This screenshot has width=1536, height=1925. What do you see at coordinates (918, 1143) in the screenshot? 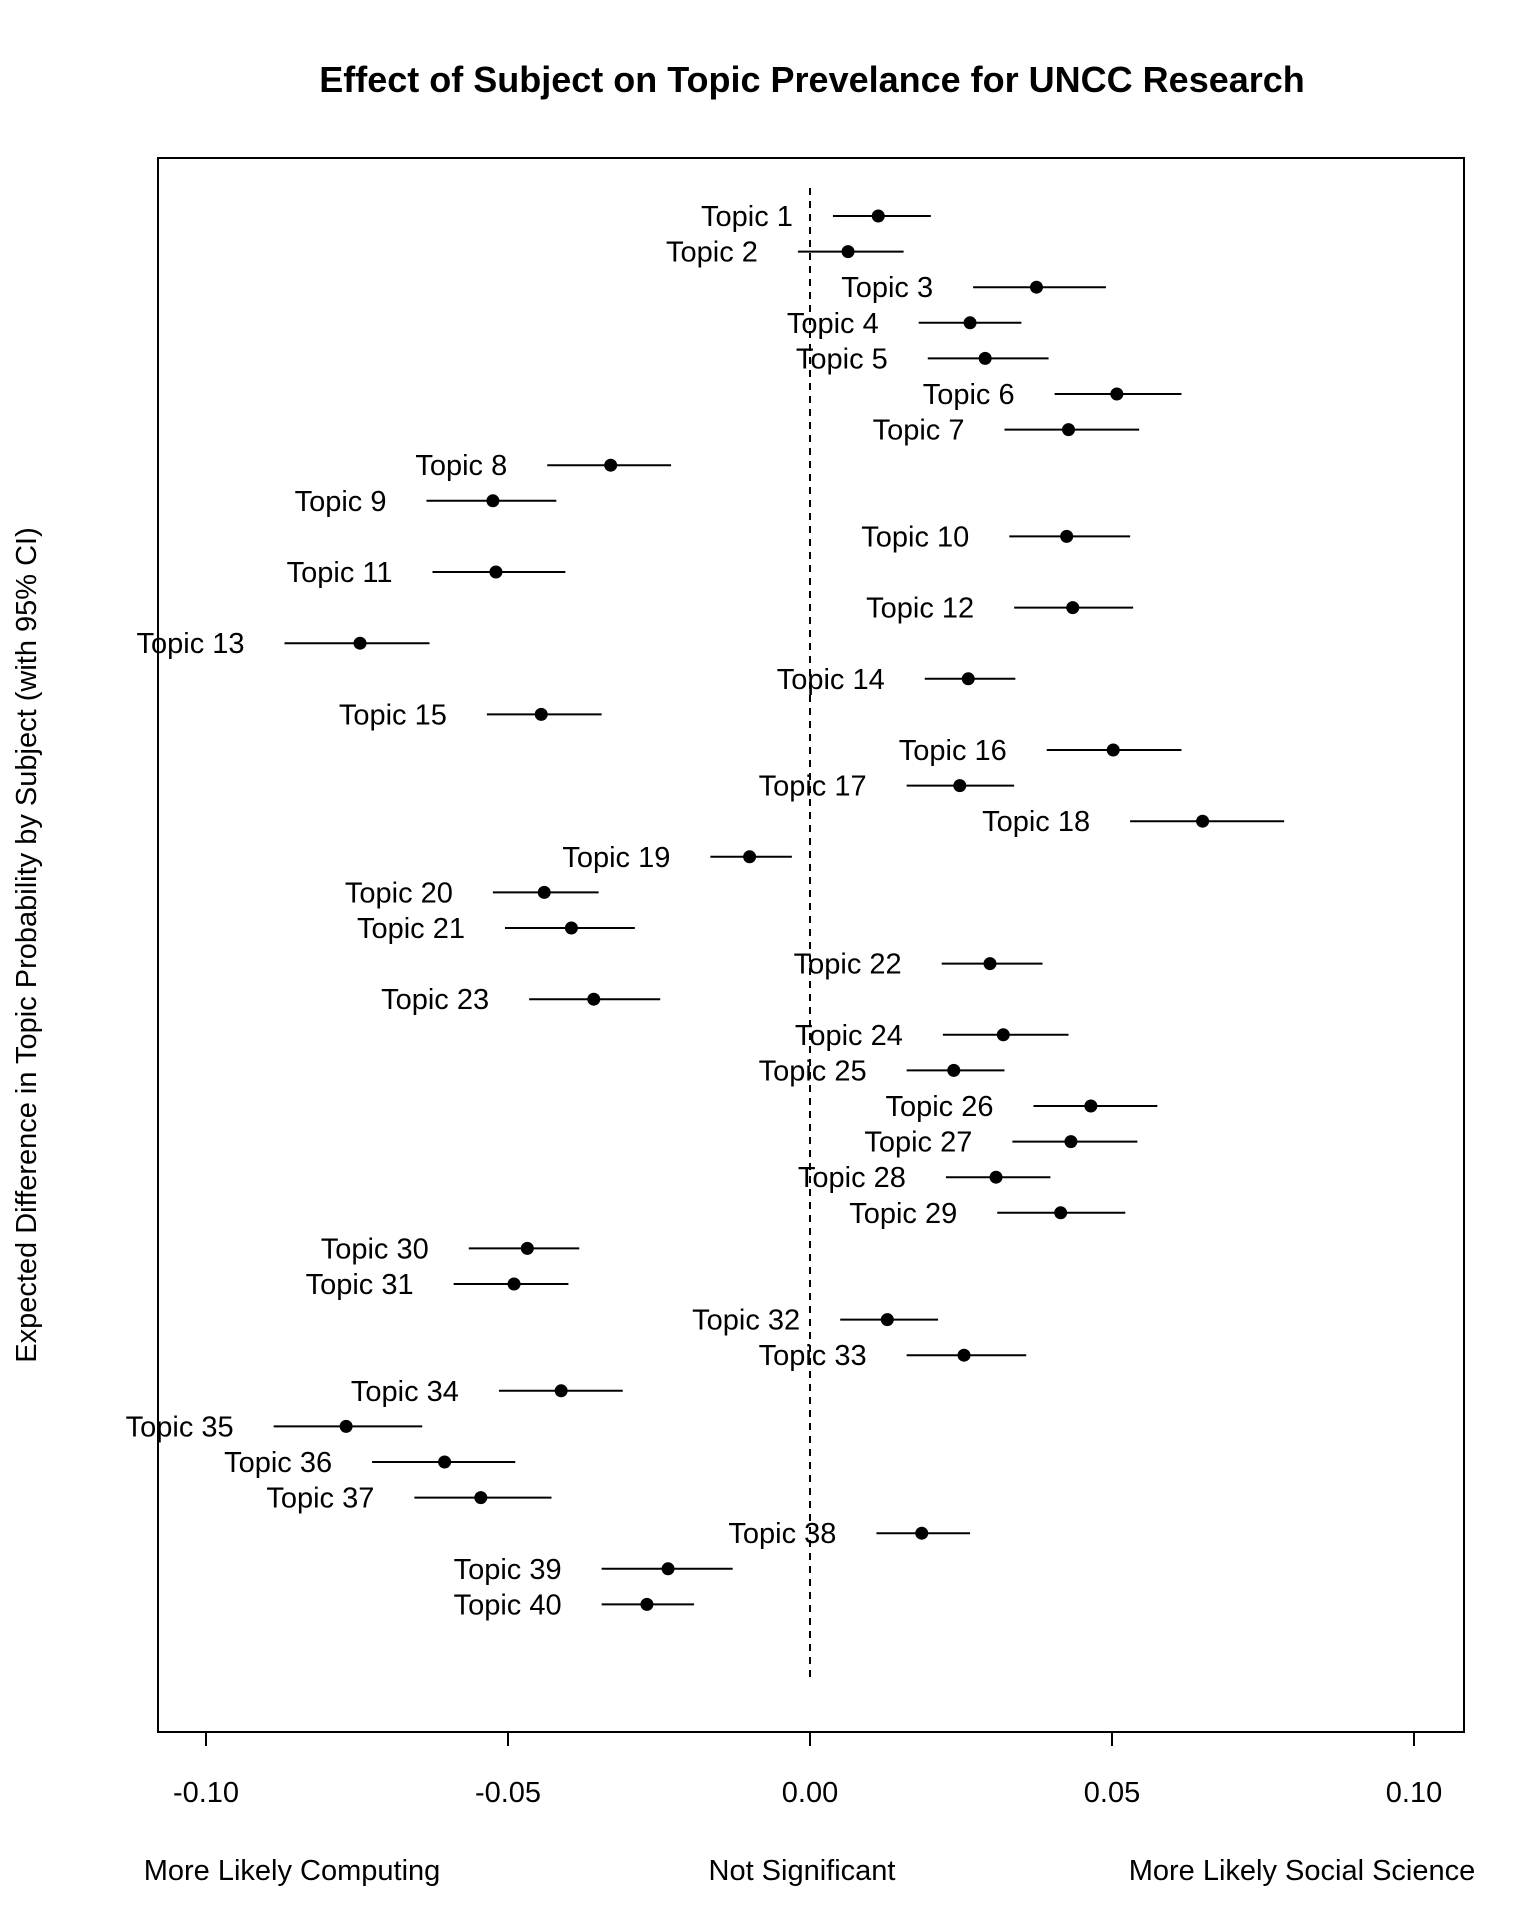
I see `topic-label: Topic 27` at bounding box center [918, 1143].